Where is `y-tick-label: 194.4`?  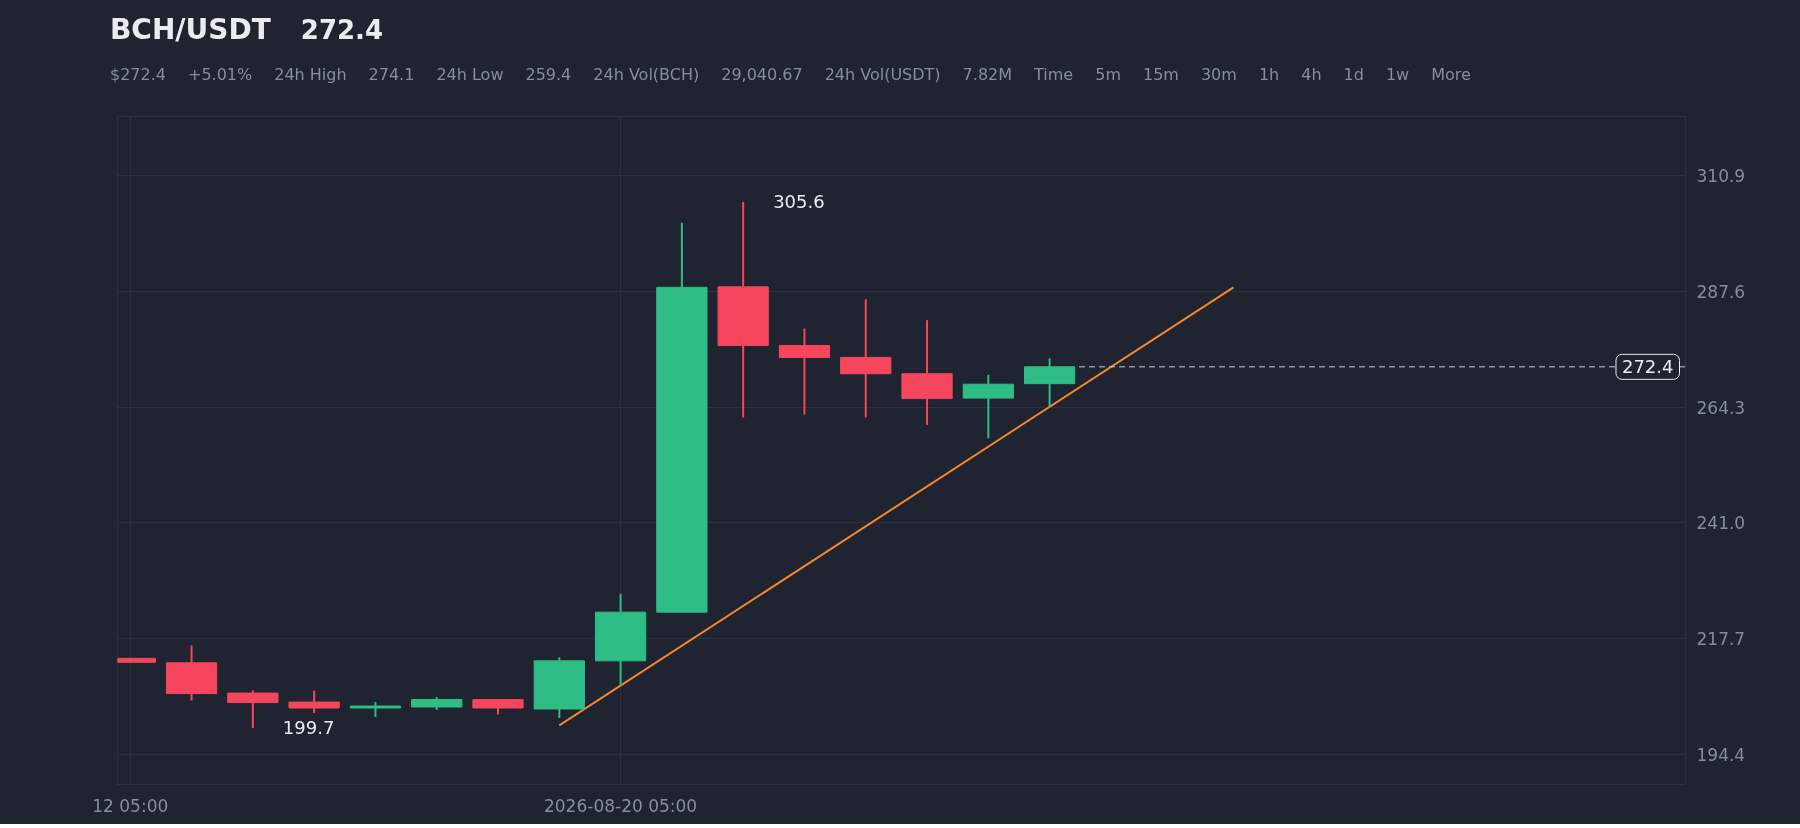
y-tick-label: 194.4 is located at coordinates (1721, 754).